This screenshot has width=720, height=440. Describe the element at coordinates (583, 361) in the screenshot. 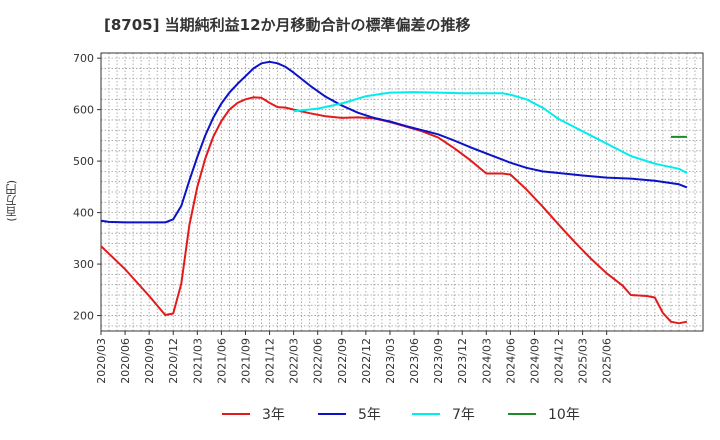

I see `x-tick-label: 2025/03` at that location.